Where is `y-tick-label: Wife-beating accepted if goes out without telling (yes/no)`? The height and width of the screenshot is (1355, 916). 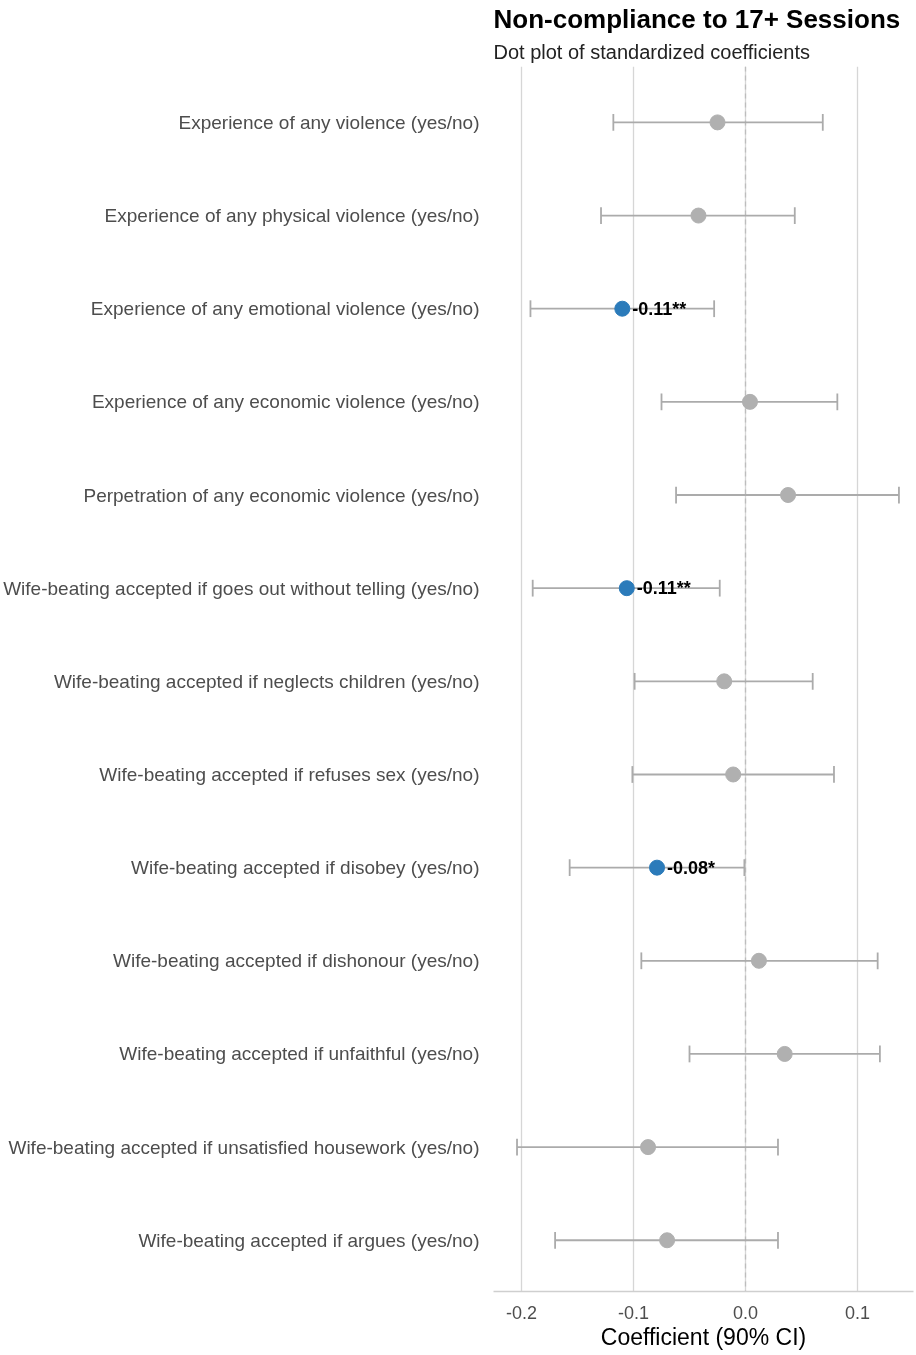
y-tick-label: Wife-beating accepted if goes out without telling (yes/no) is located at coordinates (241, 588).